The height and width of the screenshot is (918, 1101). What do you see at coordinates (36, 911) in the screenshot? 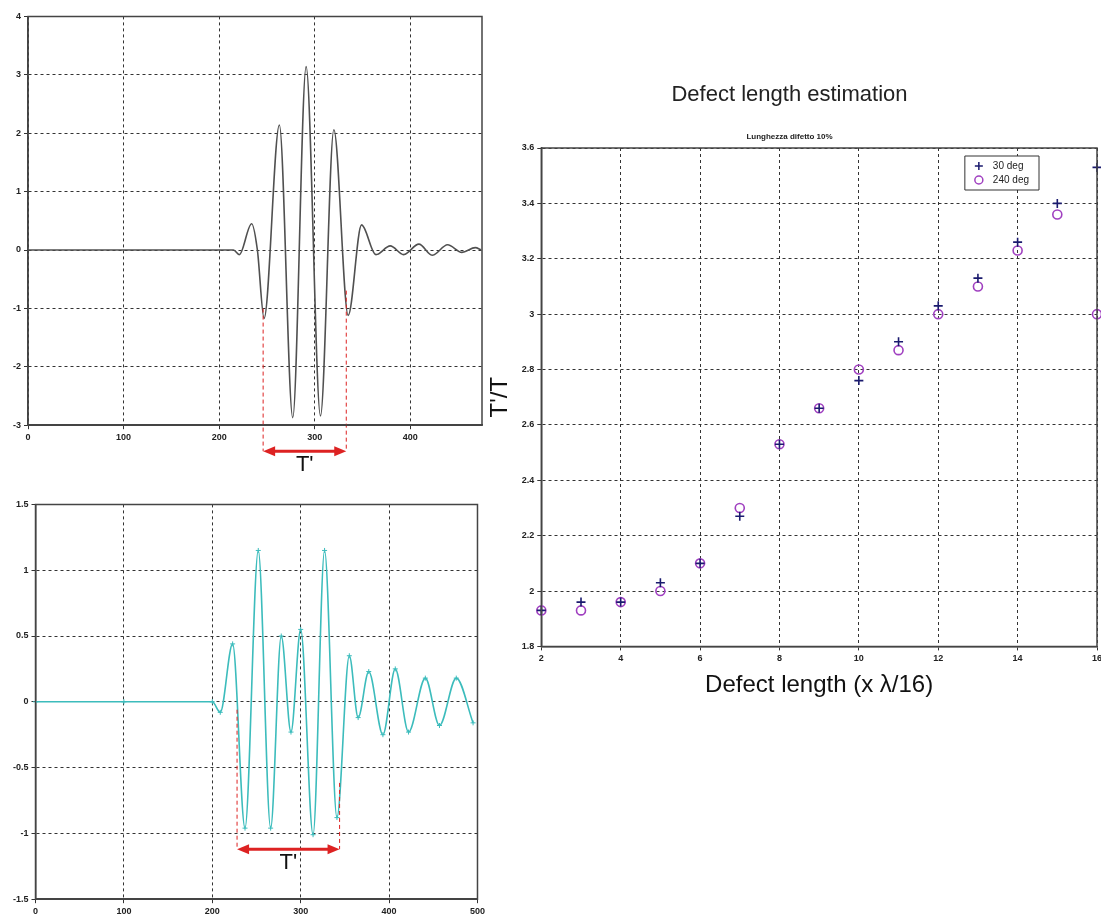
I see `x-tick-label: 0` at bounding box center [36, 911].